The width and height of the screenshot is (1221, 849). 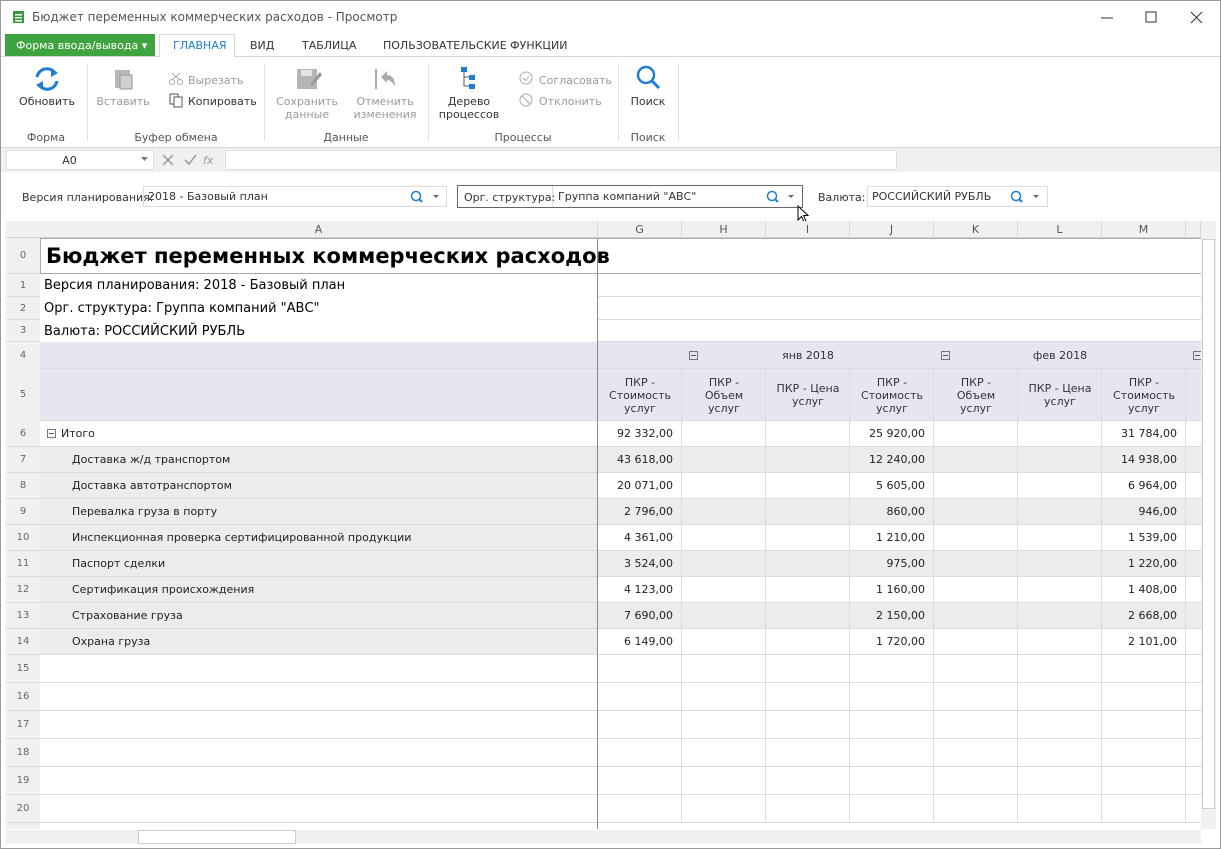 I want to click on group-label: Форма, so click(x=53, y=137).